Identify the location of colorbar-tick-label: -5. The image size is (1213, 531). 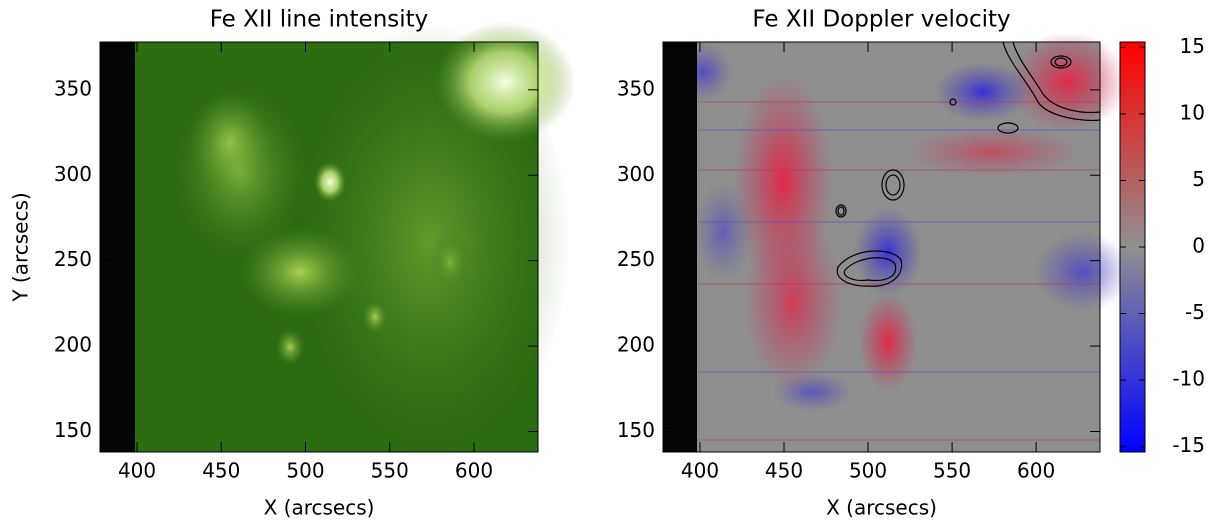
(1195, 312).